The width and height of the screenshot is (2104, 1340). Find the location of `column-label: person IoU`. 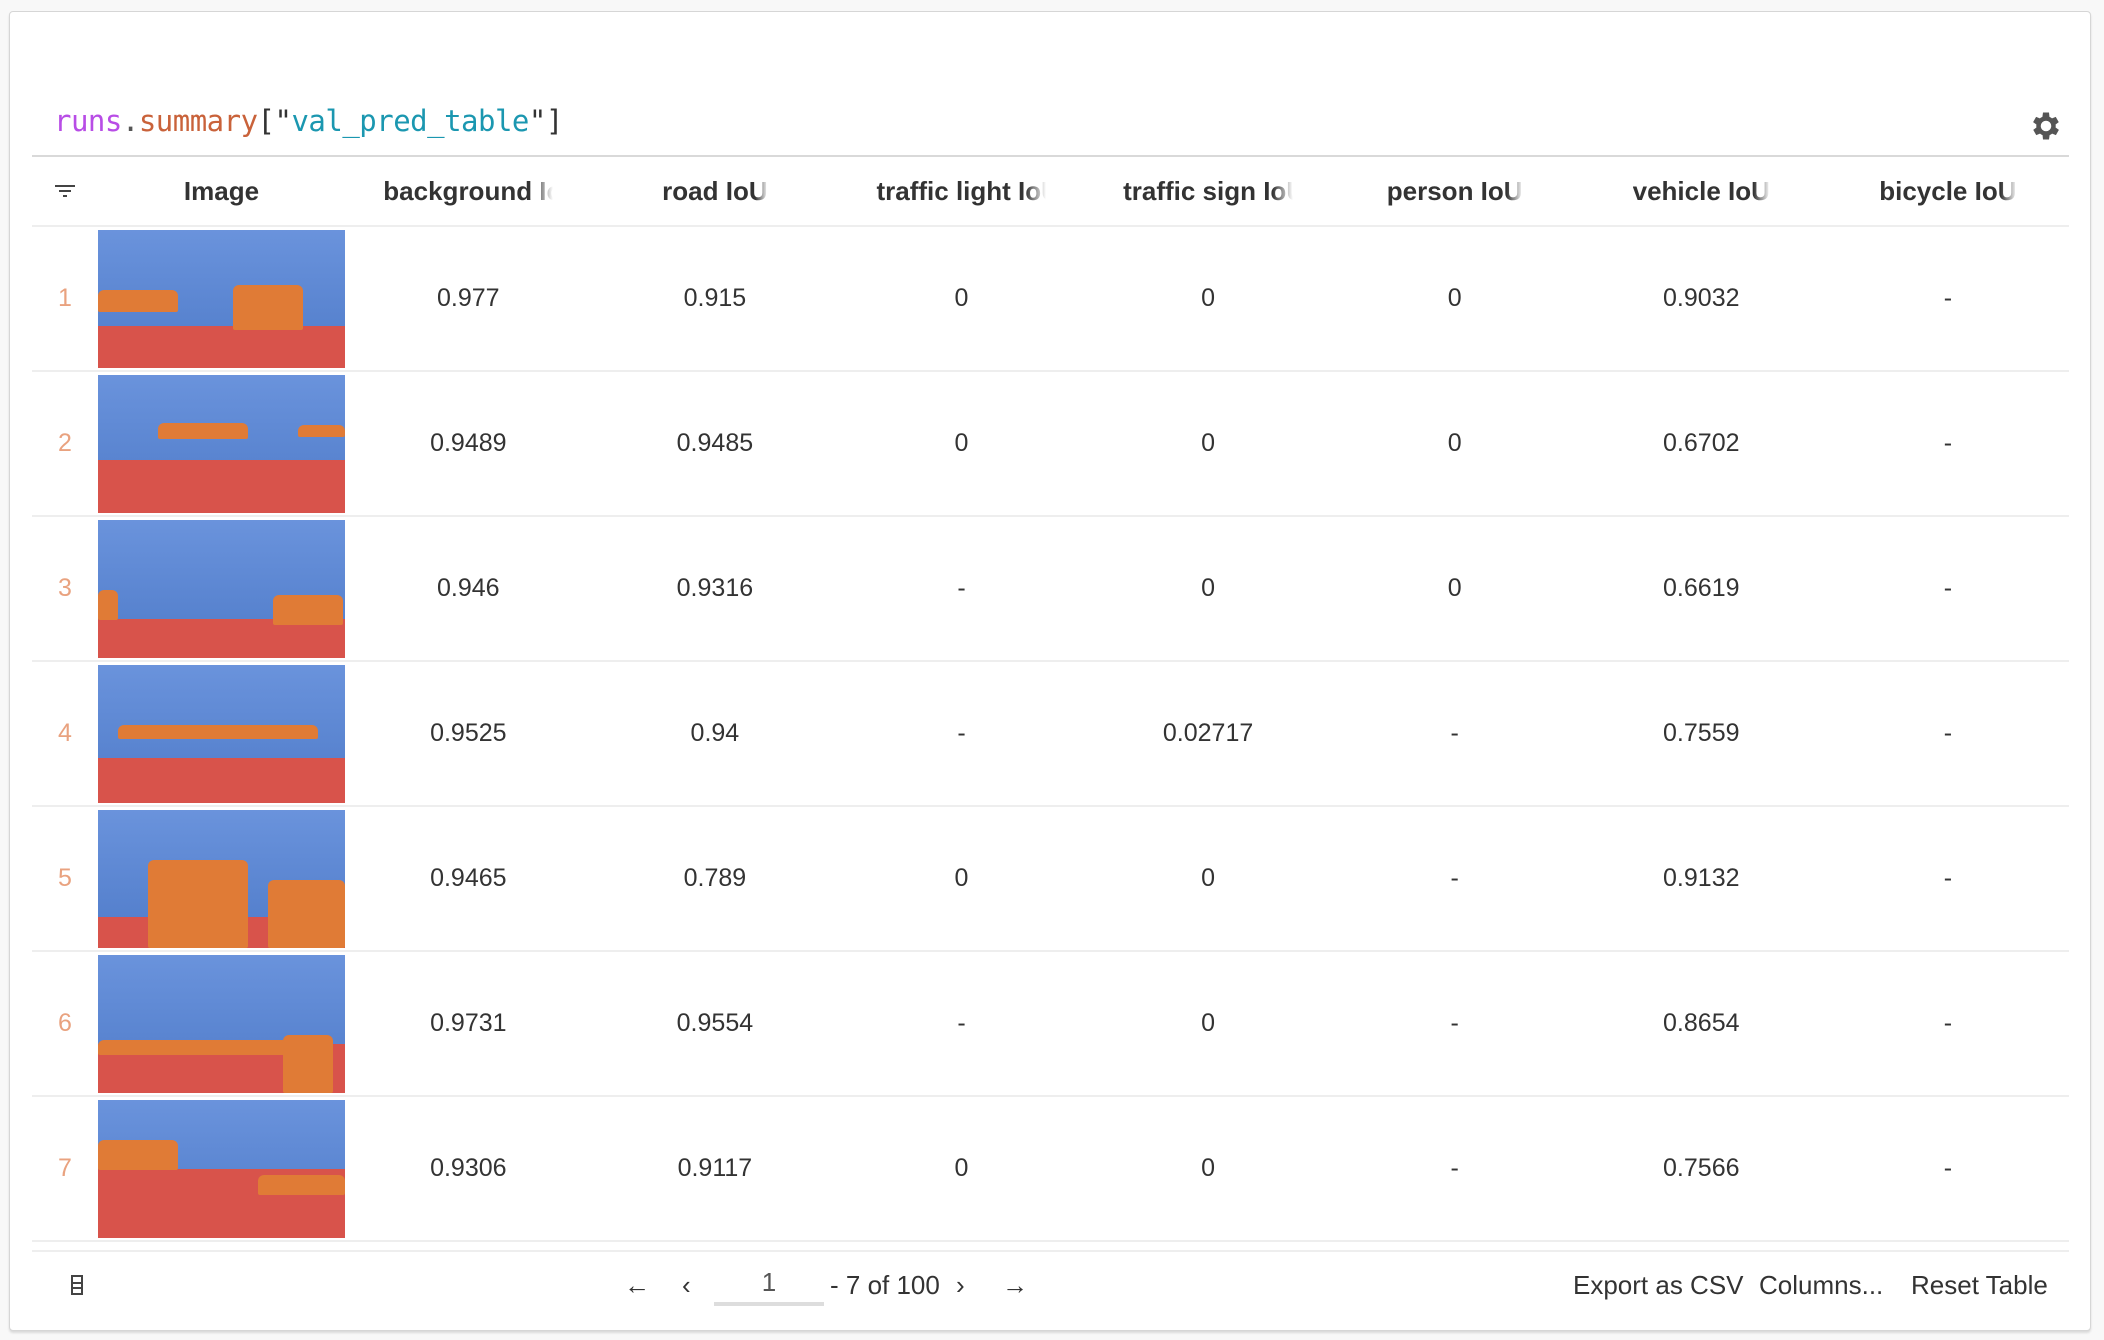

column-label: person IoU is located at coordinates (1454, 191).